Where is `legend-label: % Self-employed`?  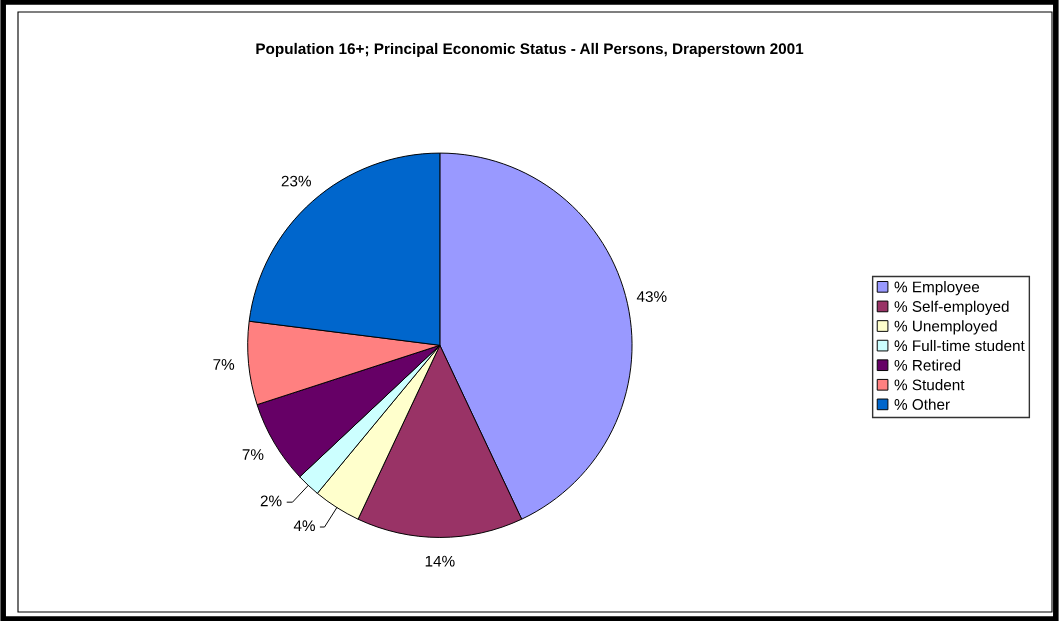 legend-label: % Self-employed is located at coordinates (951, 307).